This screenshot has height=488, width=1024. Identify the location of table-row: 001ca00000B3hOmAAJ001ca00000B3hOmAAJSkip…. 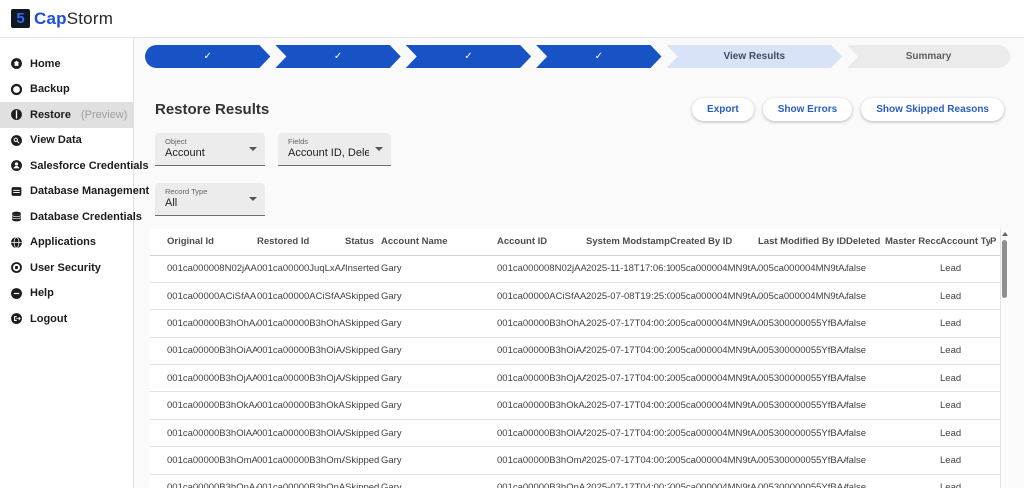
(579, 460).